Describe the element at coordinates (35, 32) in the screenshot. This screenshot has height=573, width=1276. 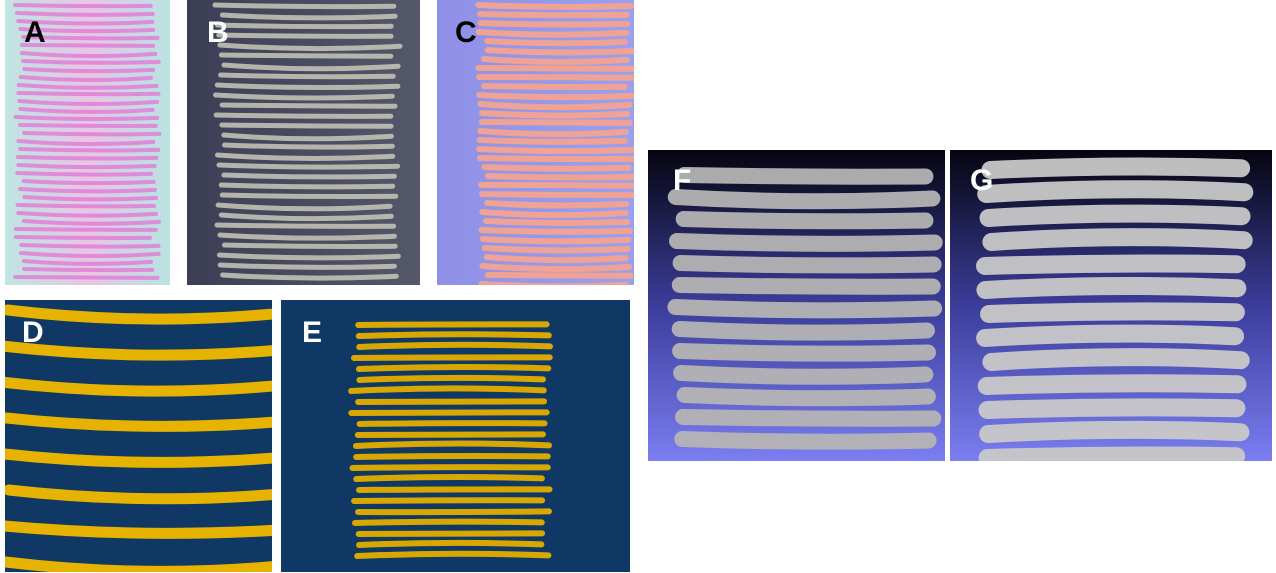
I see `panel-label: A` at that location.